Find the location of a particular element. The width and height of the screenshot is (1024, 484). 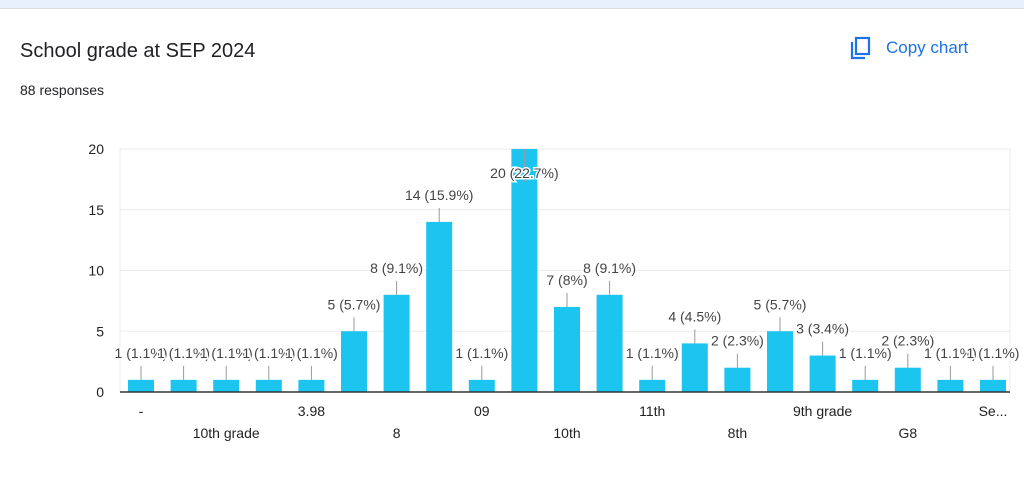

y-tick-label: 10 is located at coordinates (96, 271).